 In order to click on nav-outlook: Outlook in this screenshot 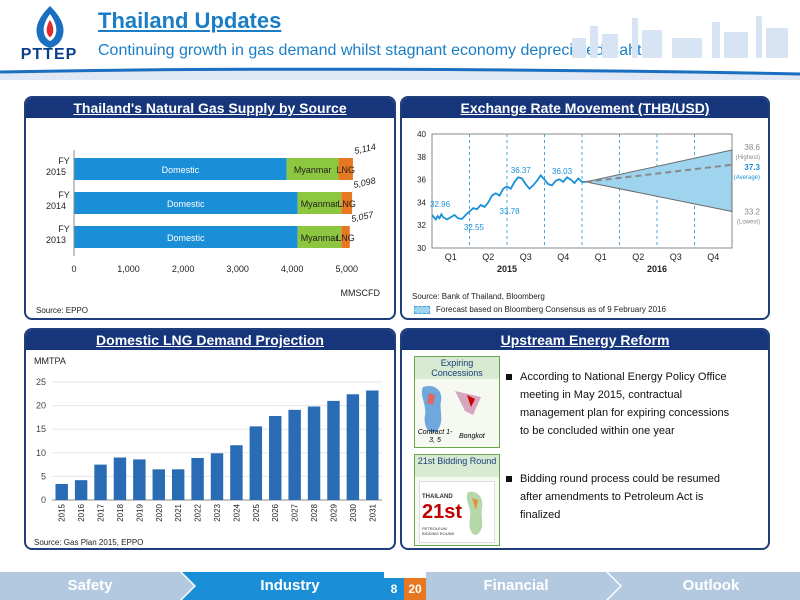, I will do `click(711, 585)`.